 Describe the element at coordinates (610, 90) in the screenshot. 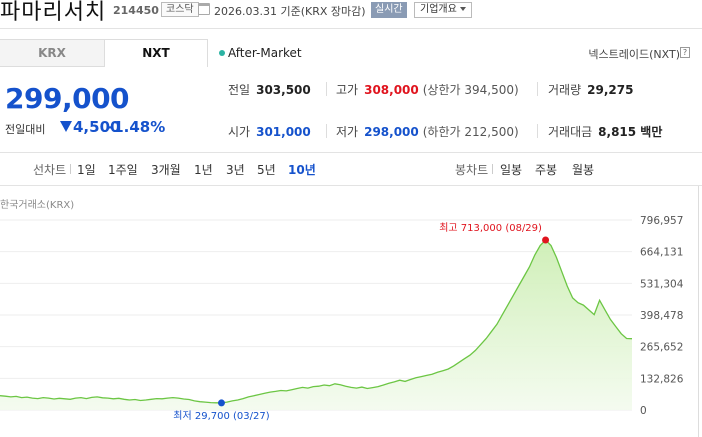

I see `stat-value: 29,275` at that location.